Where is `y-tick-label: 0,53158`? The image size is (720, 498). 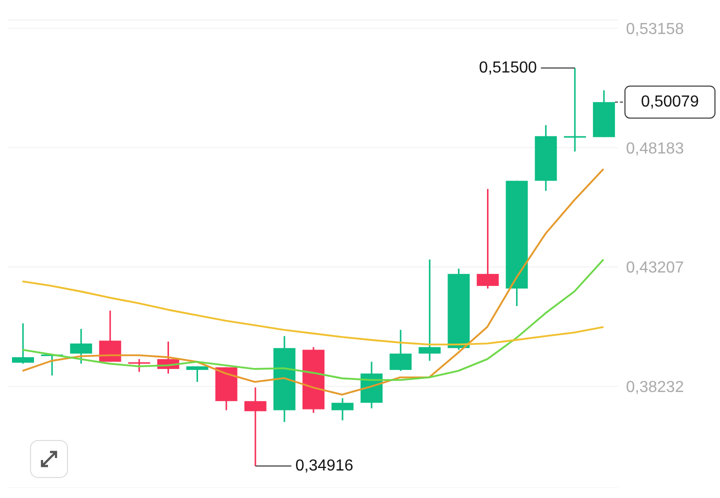
y-tick-label: 0,53158 is located at coordinates (655, 29).